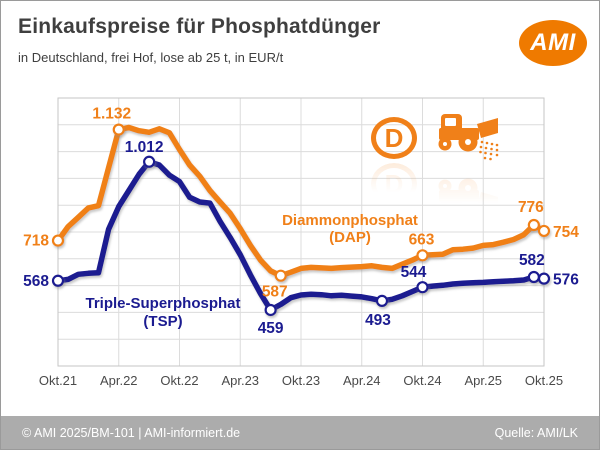 This screenshot has height=450, width=600. I want to click on page-title: Einkaufspreise für Phosphatdünger, so click(199, 26).